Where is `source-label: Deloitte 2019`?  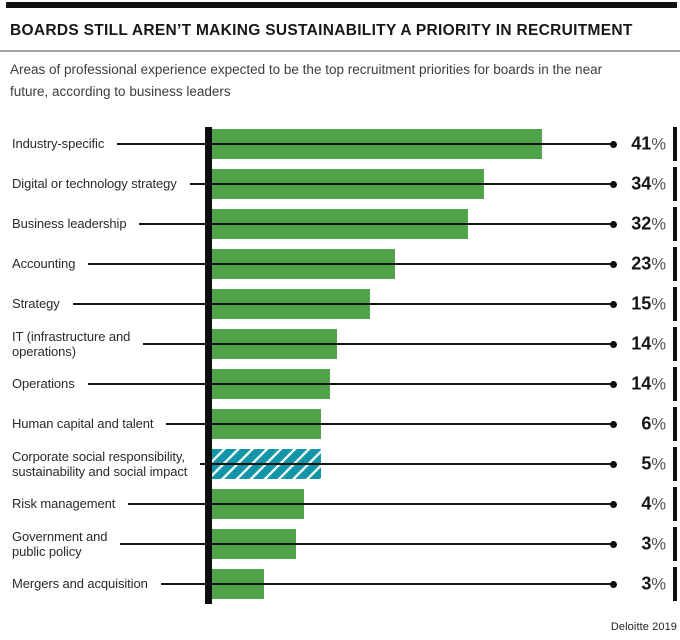 source-label: Deloitte 2019 is located at coordinates (643, 627).